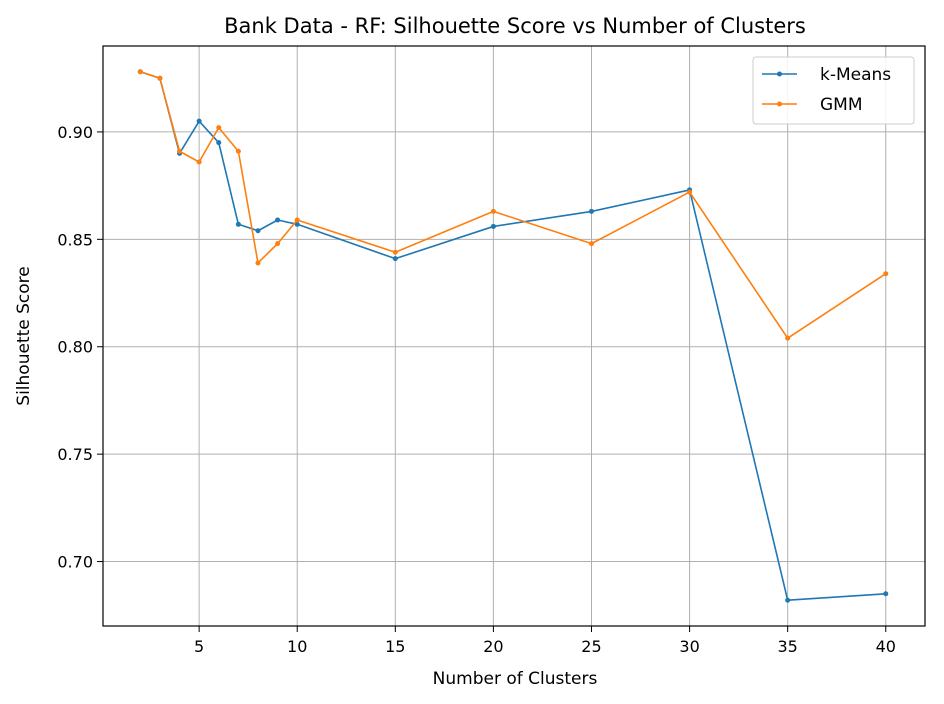 The width and height of the screenshot is (944, 704). Describe the element at coordinates (75, 454) in the screenshot. I see `y-tick-label: 0.75` at that location.